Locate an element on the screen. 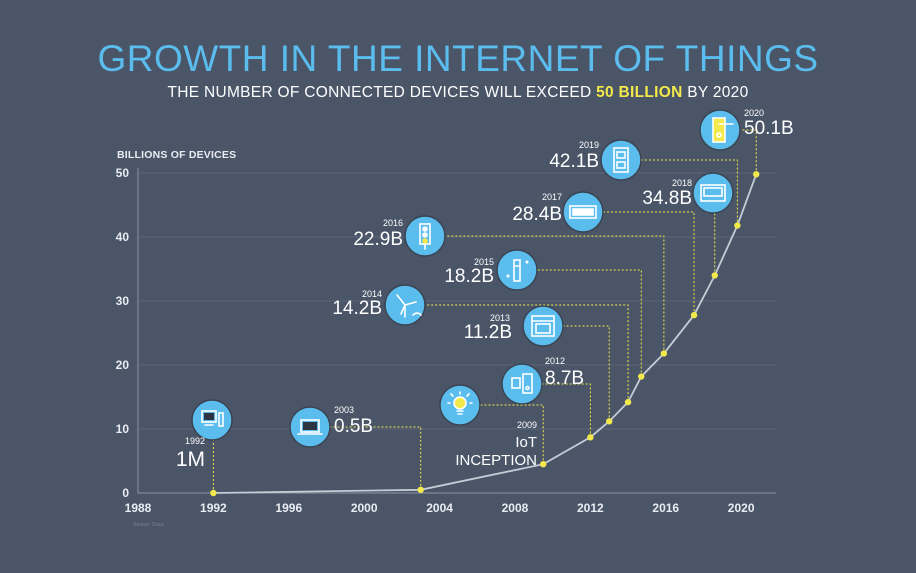  value-label: 42.1B is located at coordinates (574, 161).